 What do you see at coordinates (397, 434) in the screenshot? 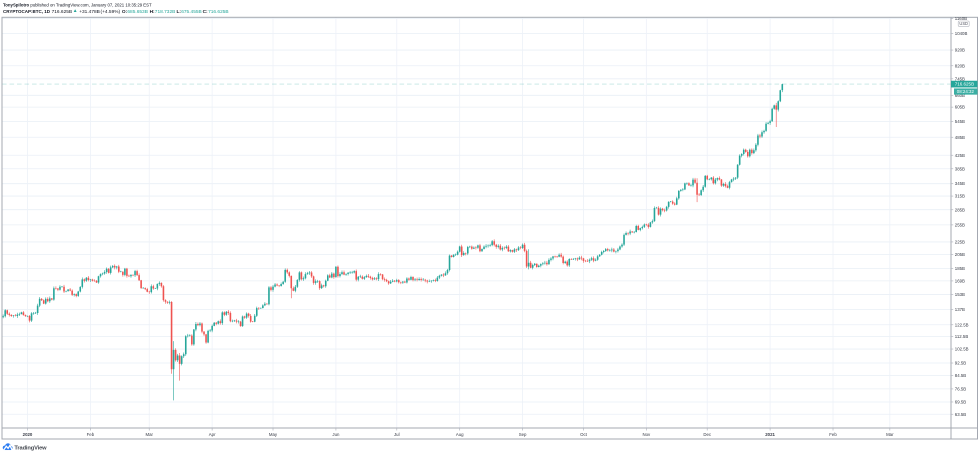
I see `svg-text: Jul` at bounding box center [397, 434].